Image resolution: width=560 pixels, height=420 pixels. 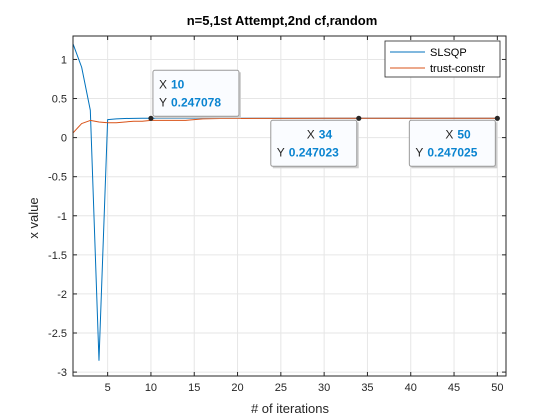 What do you see at coordinates (62, 217) in the screenshot?
I see `y-tick-label: -1` at bounding box center [62, 217].